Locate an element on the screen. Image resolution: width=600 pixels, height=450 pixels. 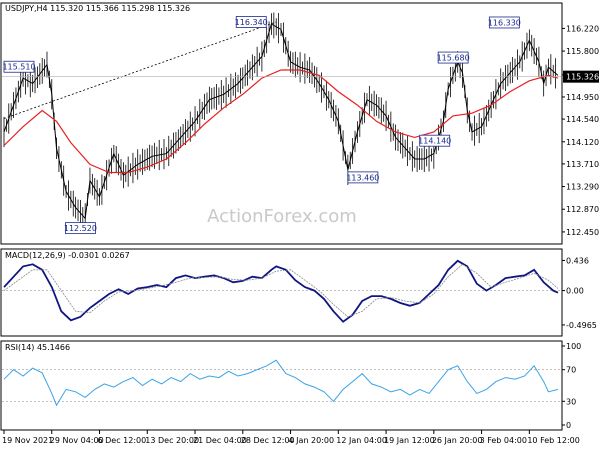
macd-pane-title: MACD(12,26,9) -0.0301 0.0267 is located at coordinates (67, 255).